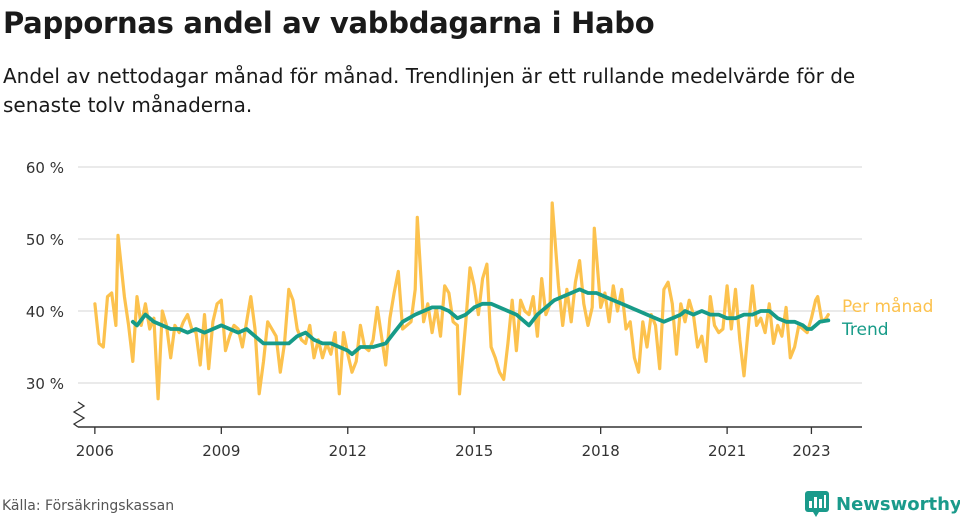  I want to click on brand-logo: Newsworthy, so click(882, 504).